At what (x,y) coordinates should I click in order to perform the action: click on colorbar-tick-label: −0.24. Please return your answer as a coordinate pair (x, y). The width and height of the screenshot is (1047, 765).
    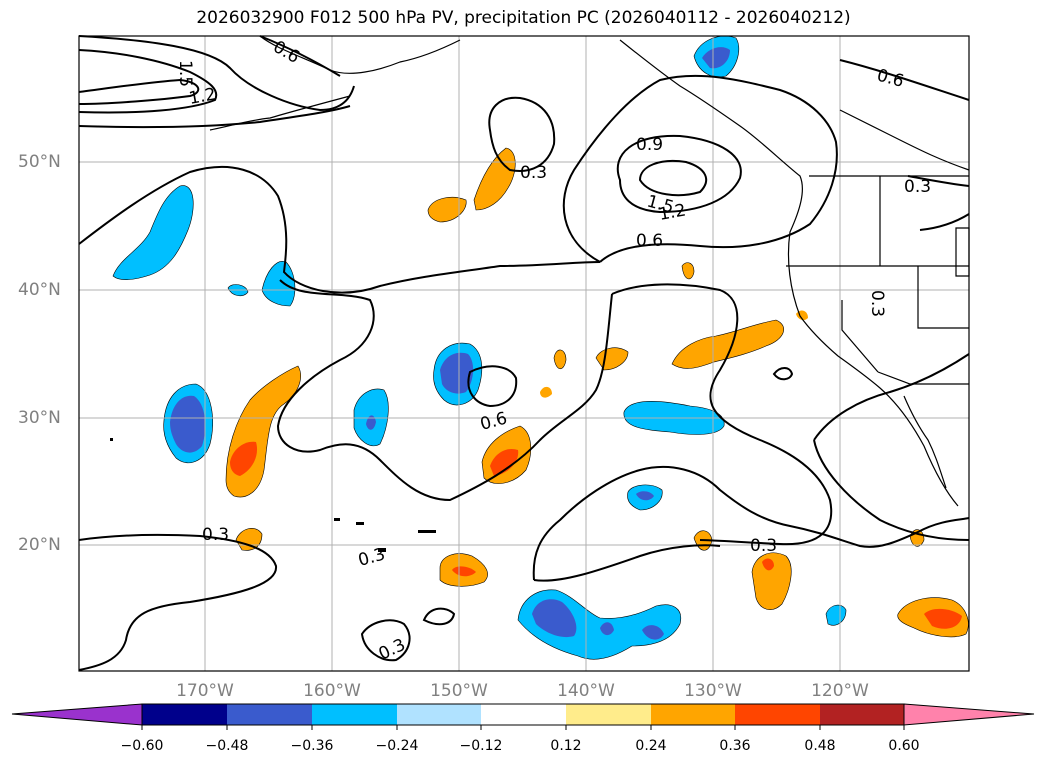
    Looking at the image, I should click on (397, 746).